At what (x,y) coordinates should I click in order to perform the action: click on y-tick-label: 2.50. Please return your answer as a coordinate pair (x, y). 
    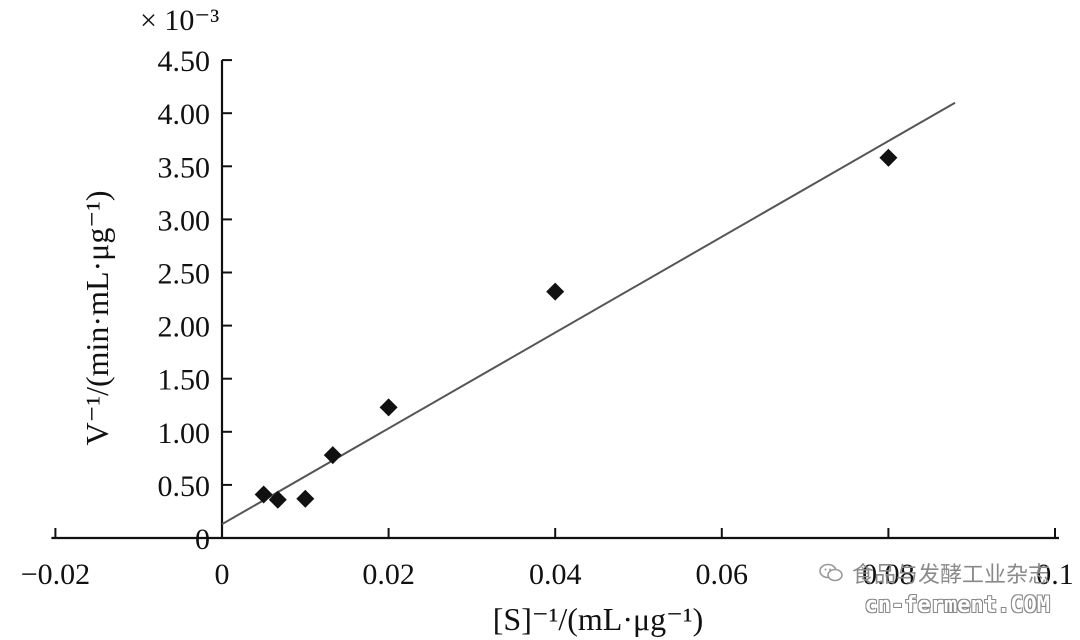
    Looking at the image, I should click on (184, 274).